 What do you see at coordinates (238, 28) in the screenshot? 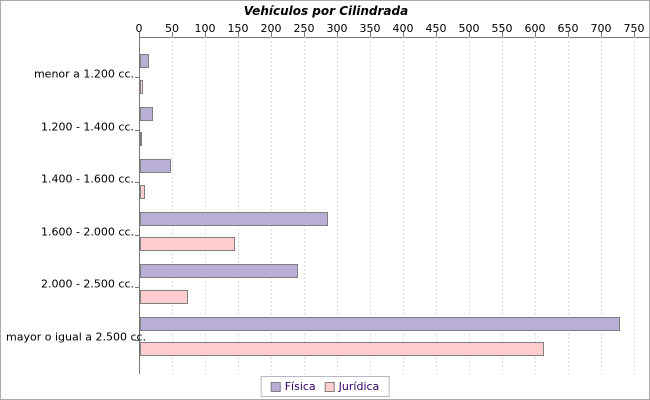
I see `value-axis-tick-label: 150` at bounding box center [238, 28].